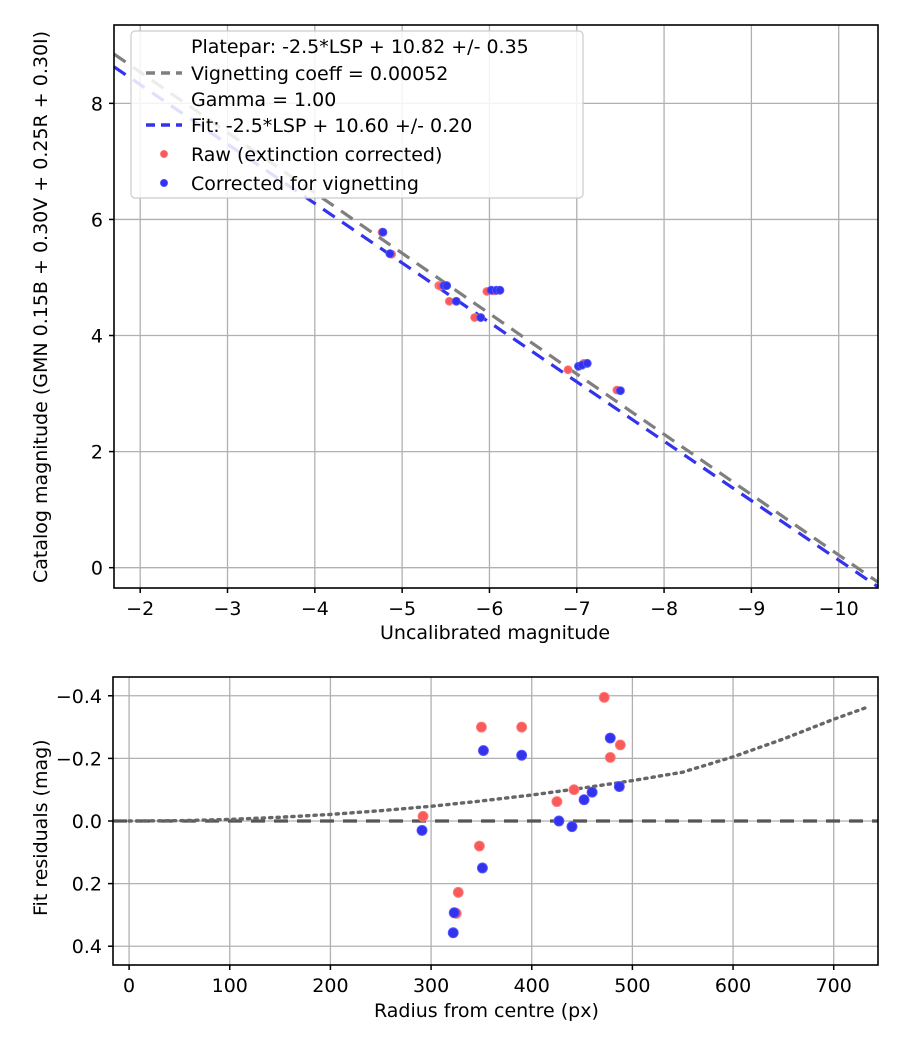  Describe the element at coordinates (489, 609) in the screenshot. I see `xtick-label: −6` at that location.